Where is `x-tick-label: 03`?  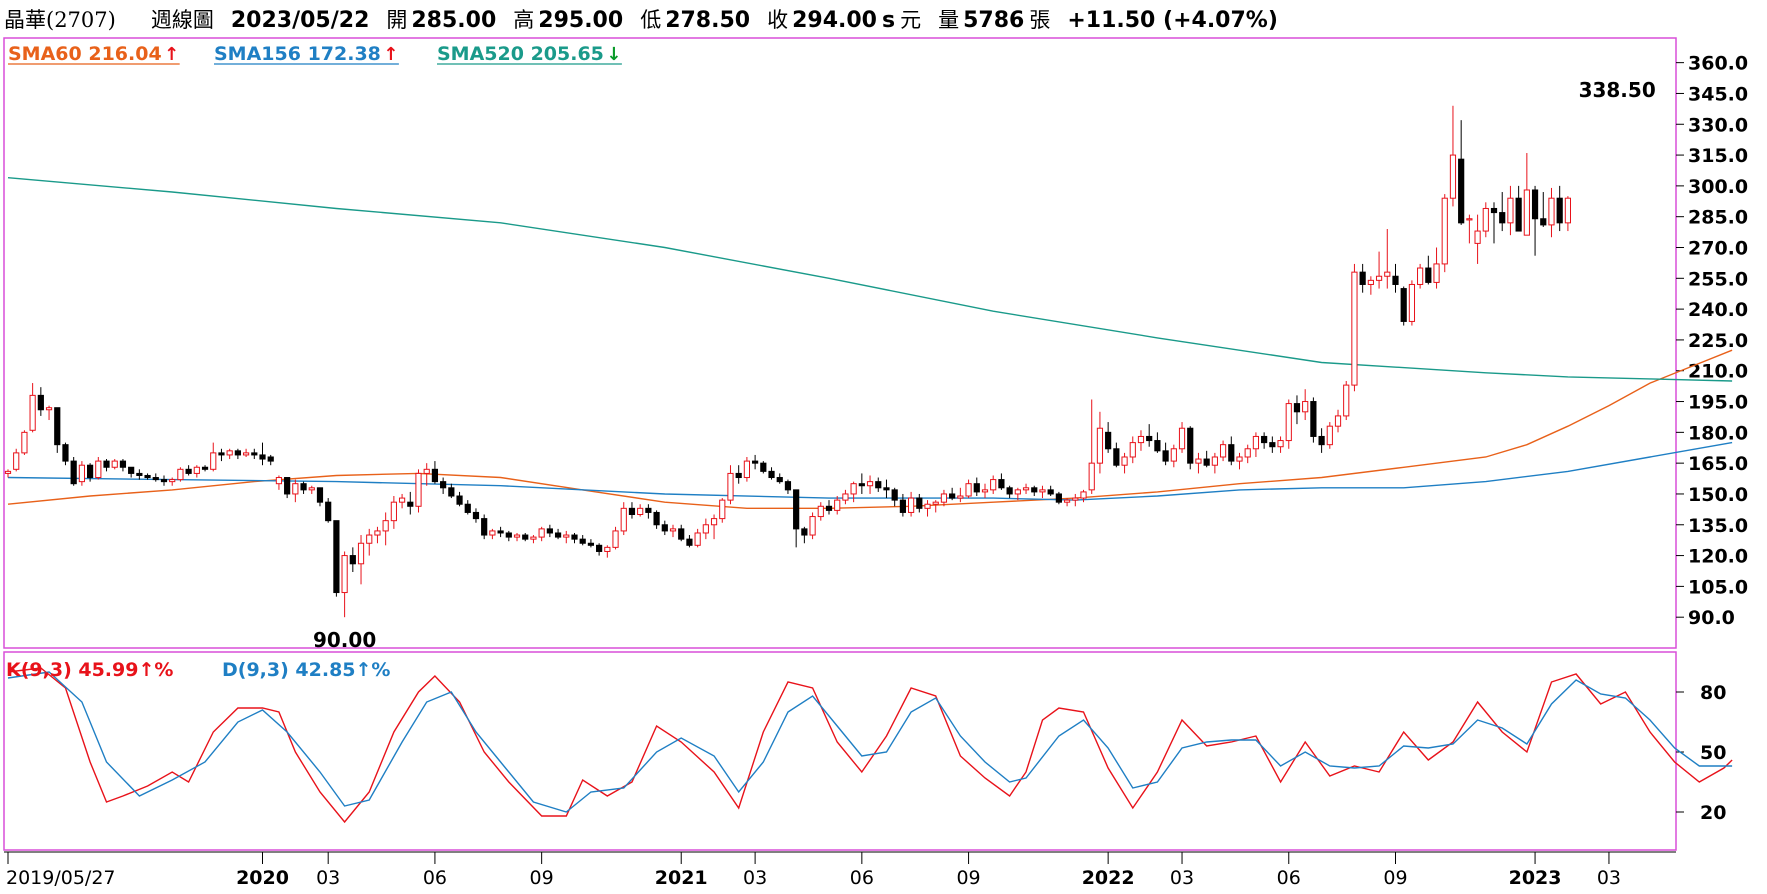
x-tick-label: 03 is located at coordinates (755, 878).